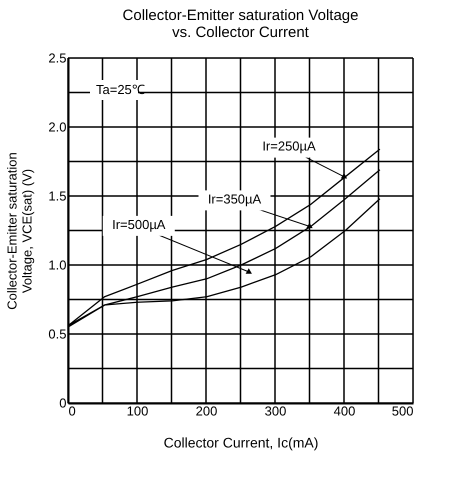 The width and height of the screenshot is (470, 504). What do you see at coordinates (57, 58) in the screenshot?
I see `y-tick-label: 2.5` at bounding box center [57, 58].